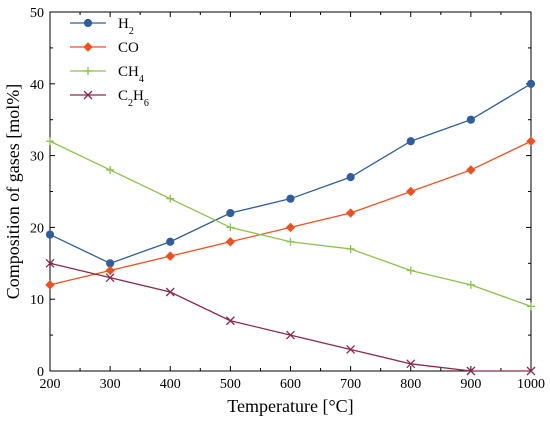 The height and width of the screenshot is (422, 550). Describe the element at coordinates (170, 384) in the screenshot. I see `x-tick-label: 400` at that location.